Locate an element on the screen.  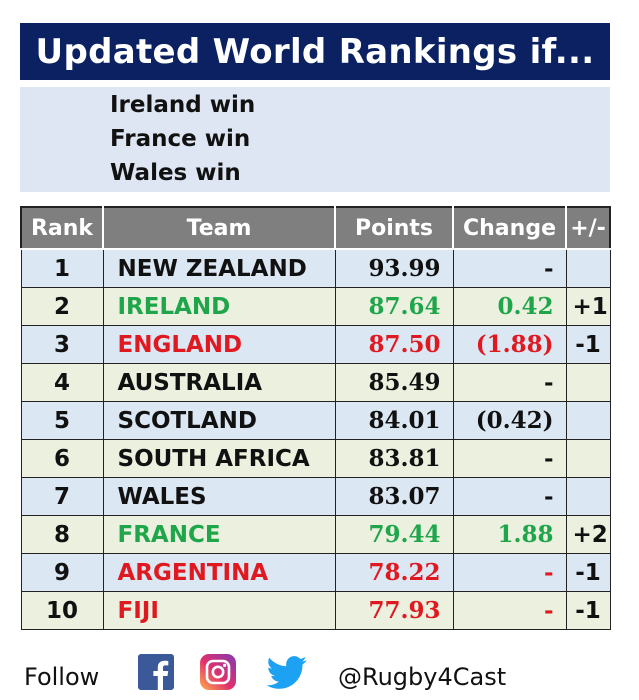
table-row: 7 WALES 83.07- is located at coordinates (315, 496).